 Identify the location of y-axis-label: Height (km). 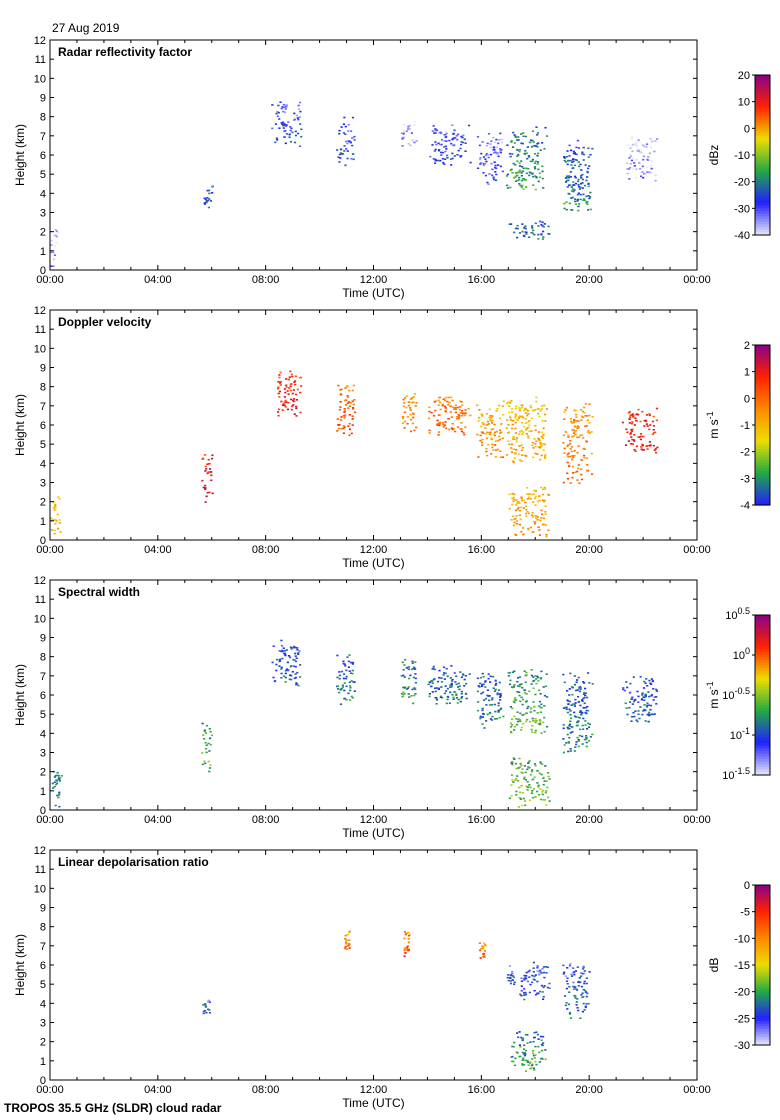
(20, 425).